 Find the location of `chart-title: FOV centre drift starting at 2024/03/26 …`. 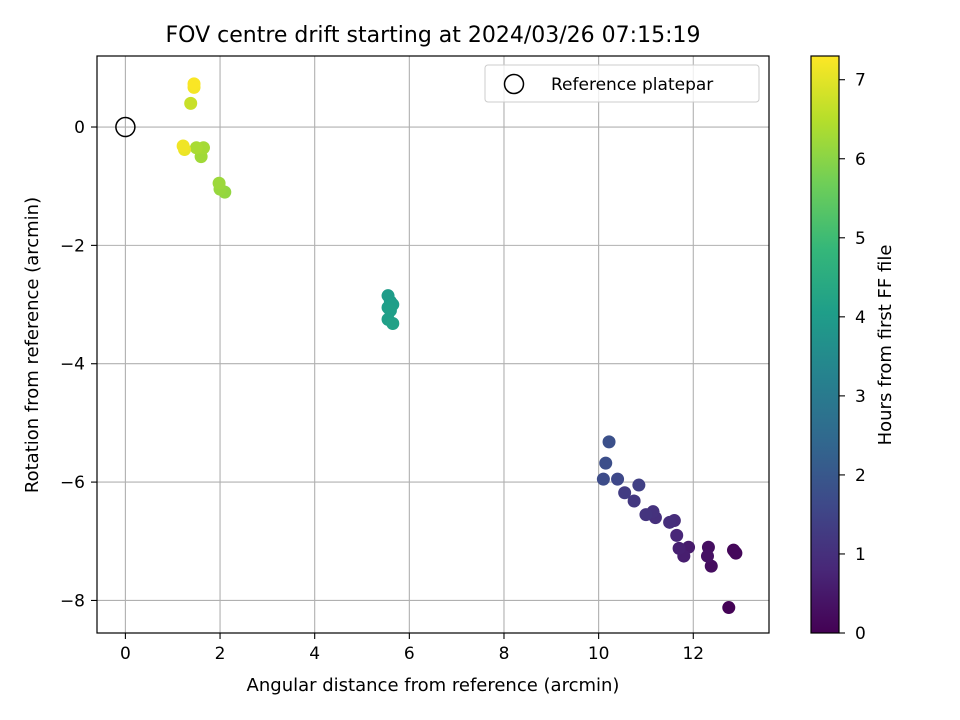

chart-title: FOV centre drift starting at 2024/03/26 … is located at coordinates (433, 35).